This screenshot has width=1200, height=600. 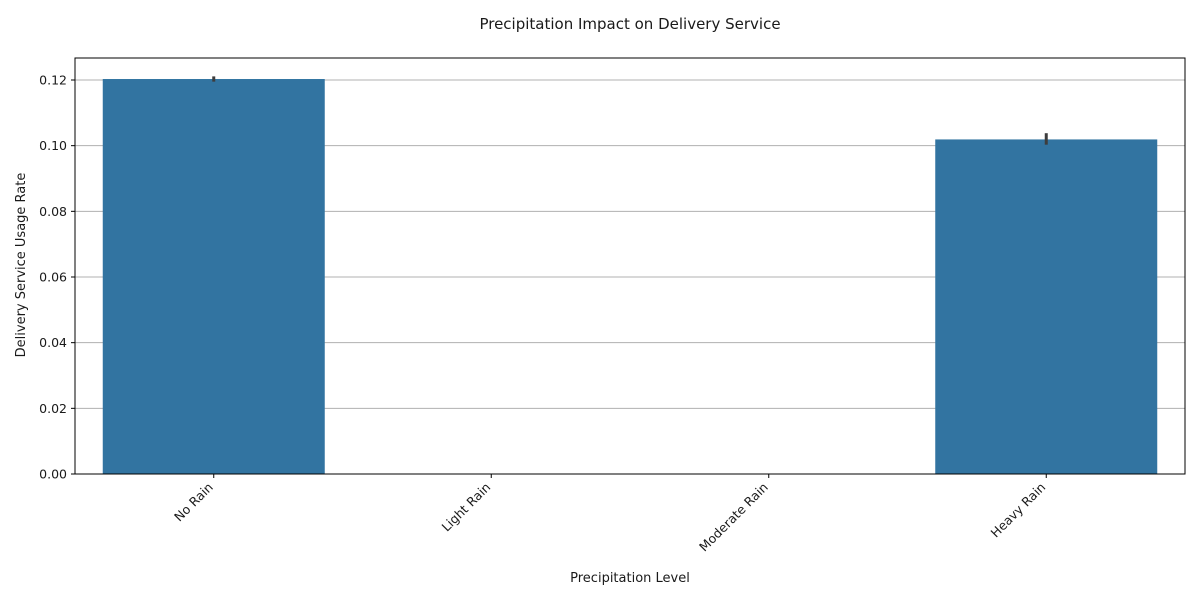 I want to click on error-bars, so click(x=630, y=110).